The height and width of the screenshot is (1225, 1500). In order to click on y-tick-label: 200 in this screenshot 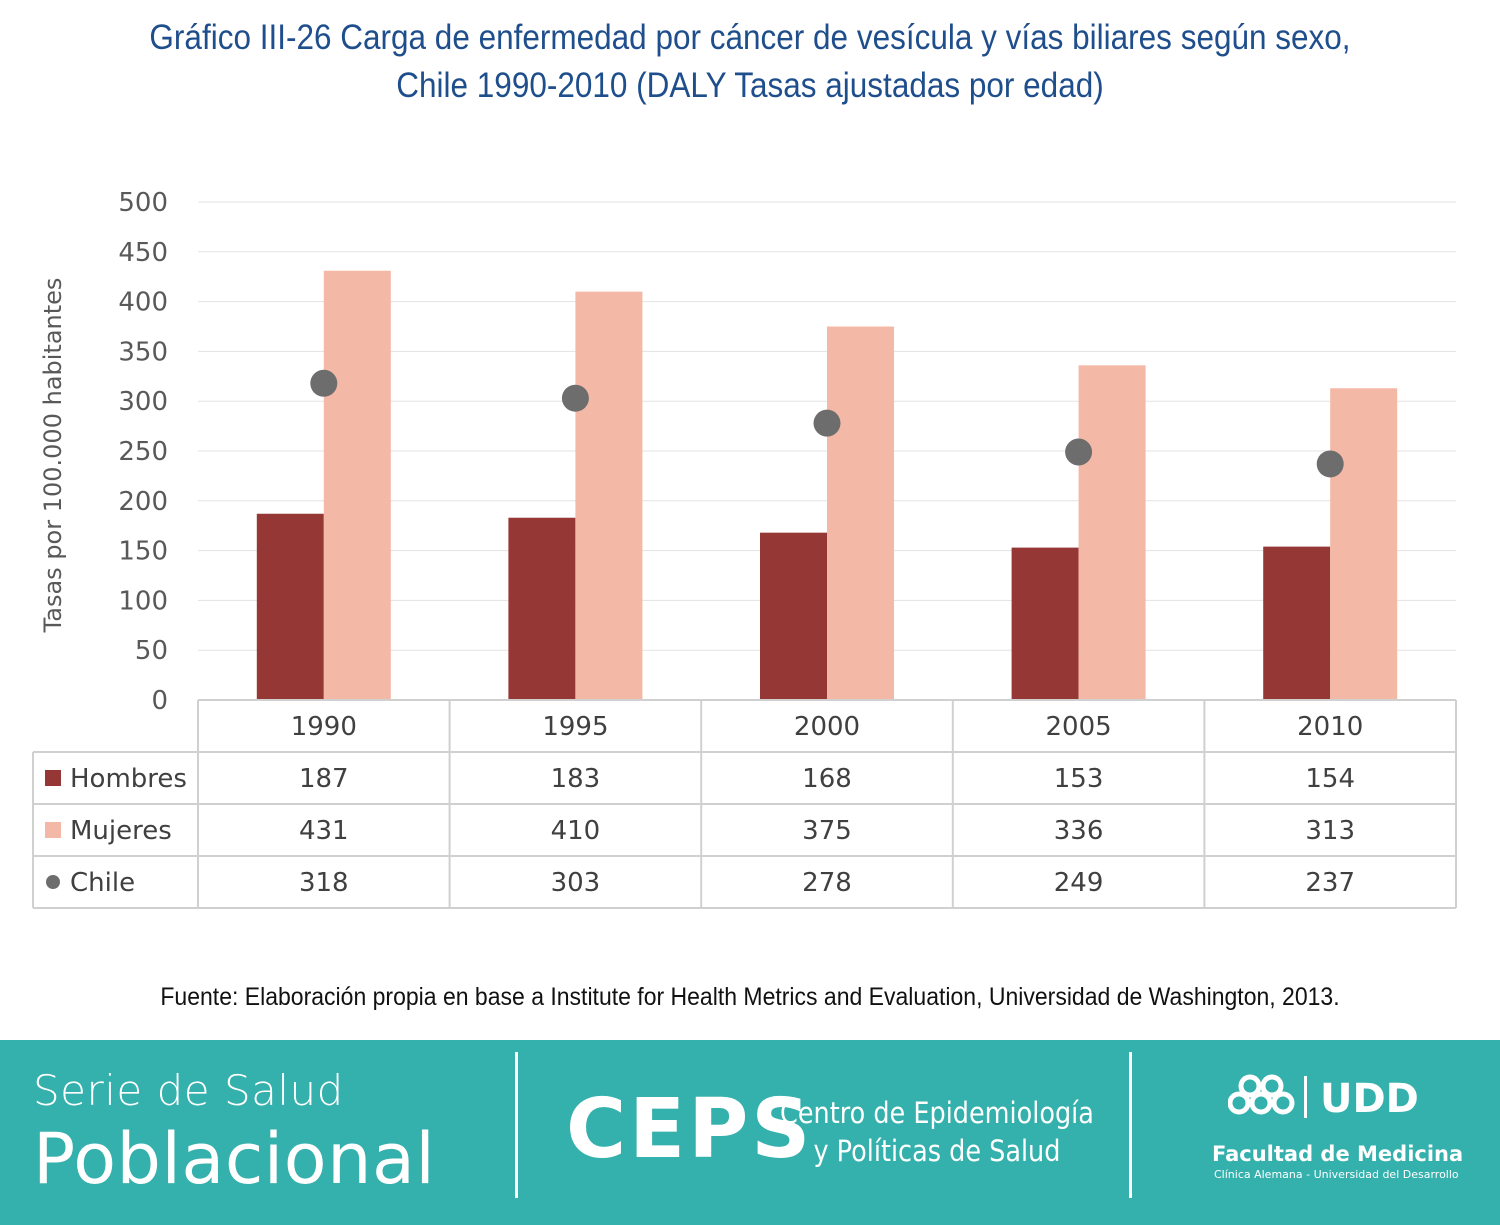, I will do `click(143, 502)`.